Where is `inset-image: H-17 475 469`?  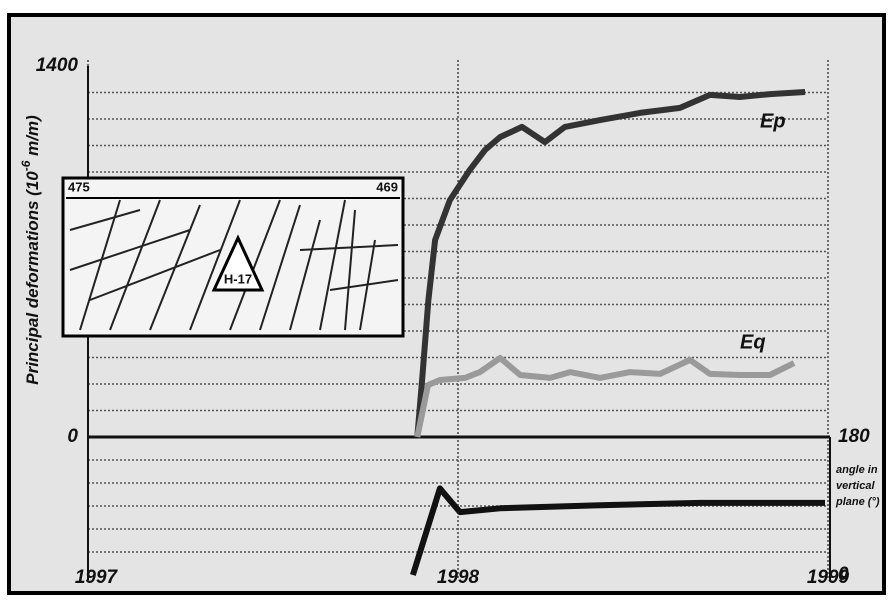 inset-image: H-17 475 469 is located at coordinates (233, 257).